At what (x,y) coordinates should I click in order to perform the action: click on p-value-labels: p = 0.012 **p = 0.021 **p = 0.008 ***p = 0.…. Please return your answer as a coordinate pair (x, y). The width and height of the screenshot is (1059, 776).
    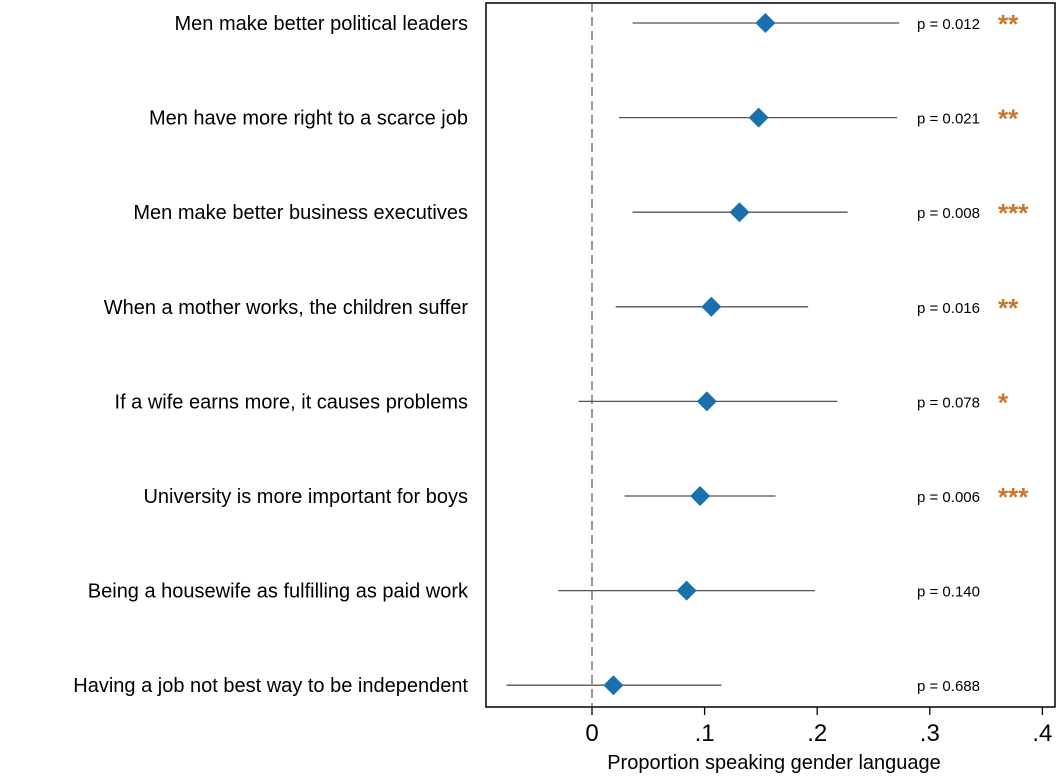
    Looking at the image, I should click on (973, 352).